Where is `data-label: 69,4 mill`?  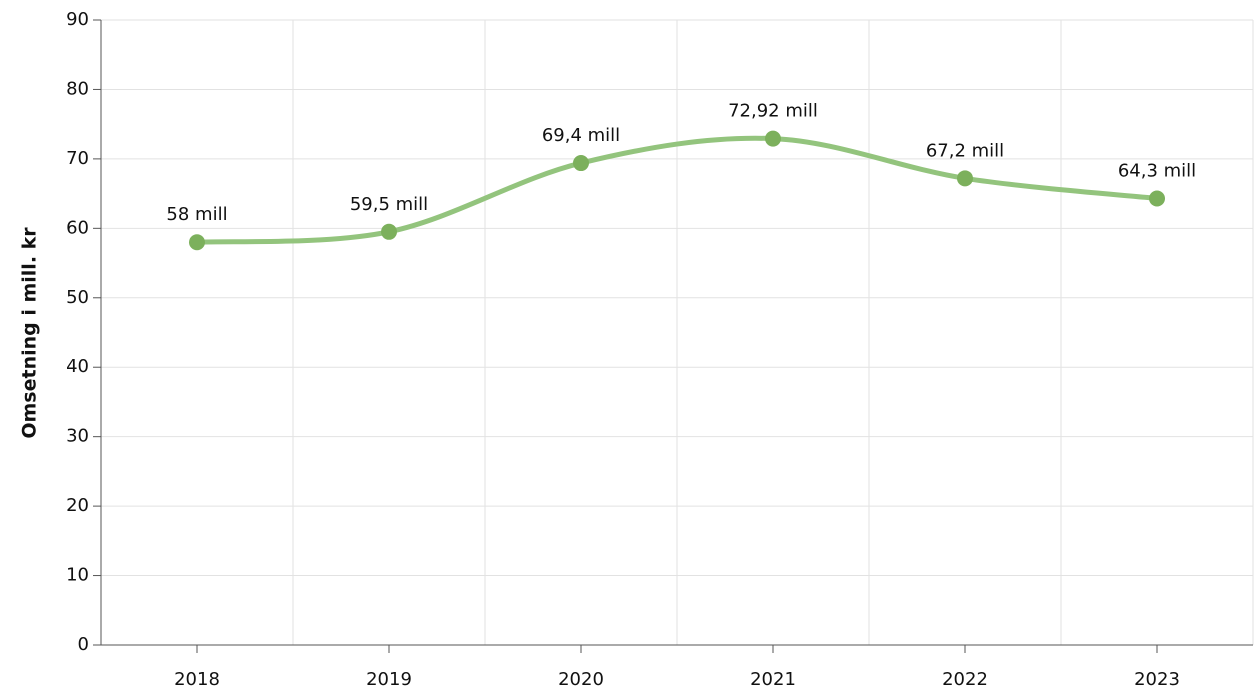 data-label: 69,4 mill is located at coordinates (581, 135).